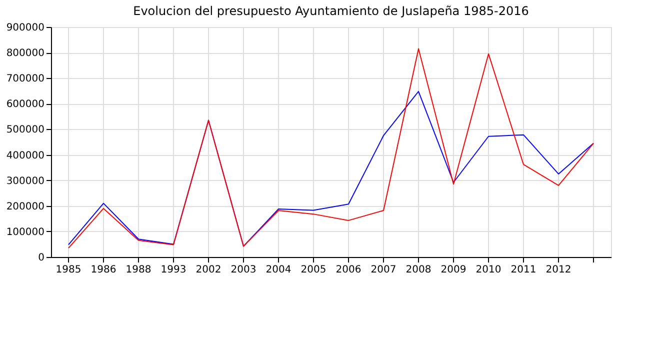 The image size is (660, 350). I want to click on x-tick-label: 2007, so click(383, 270).